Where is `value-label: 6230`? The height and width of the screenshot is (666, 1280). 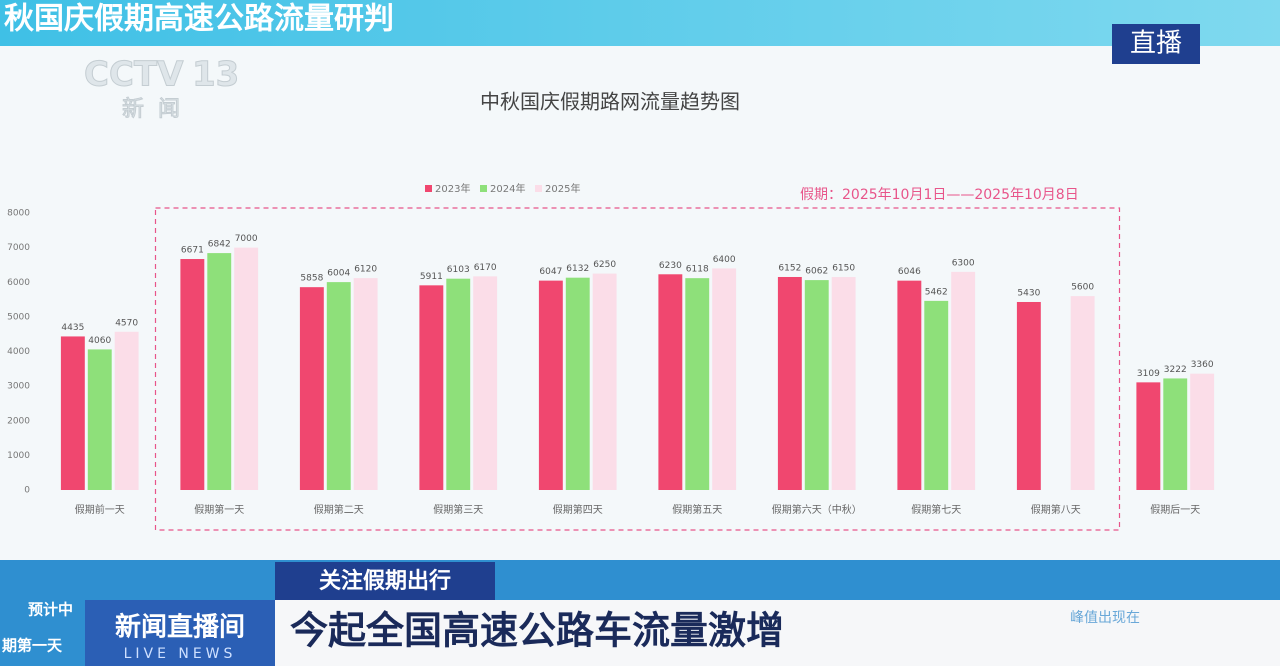
value-label: 6230 is located at coordinates (670, 266).